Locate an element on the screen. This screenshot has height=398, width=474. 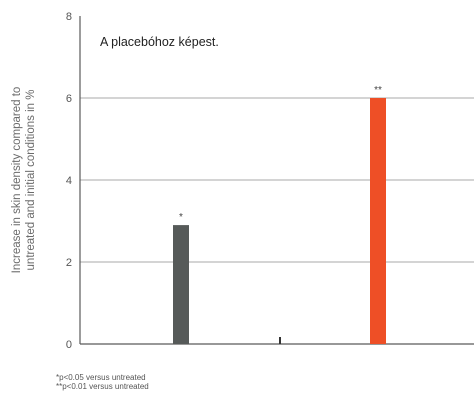
y-tick-label: 4 is located at coordinates (69, 181).